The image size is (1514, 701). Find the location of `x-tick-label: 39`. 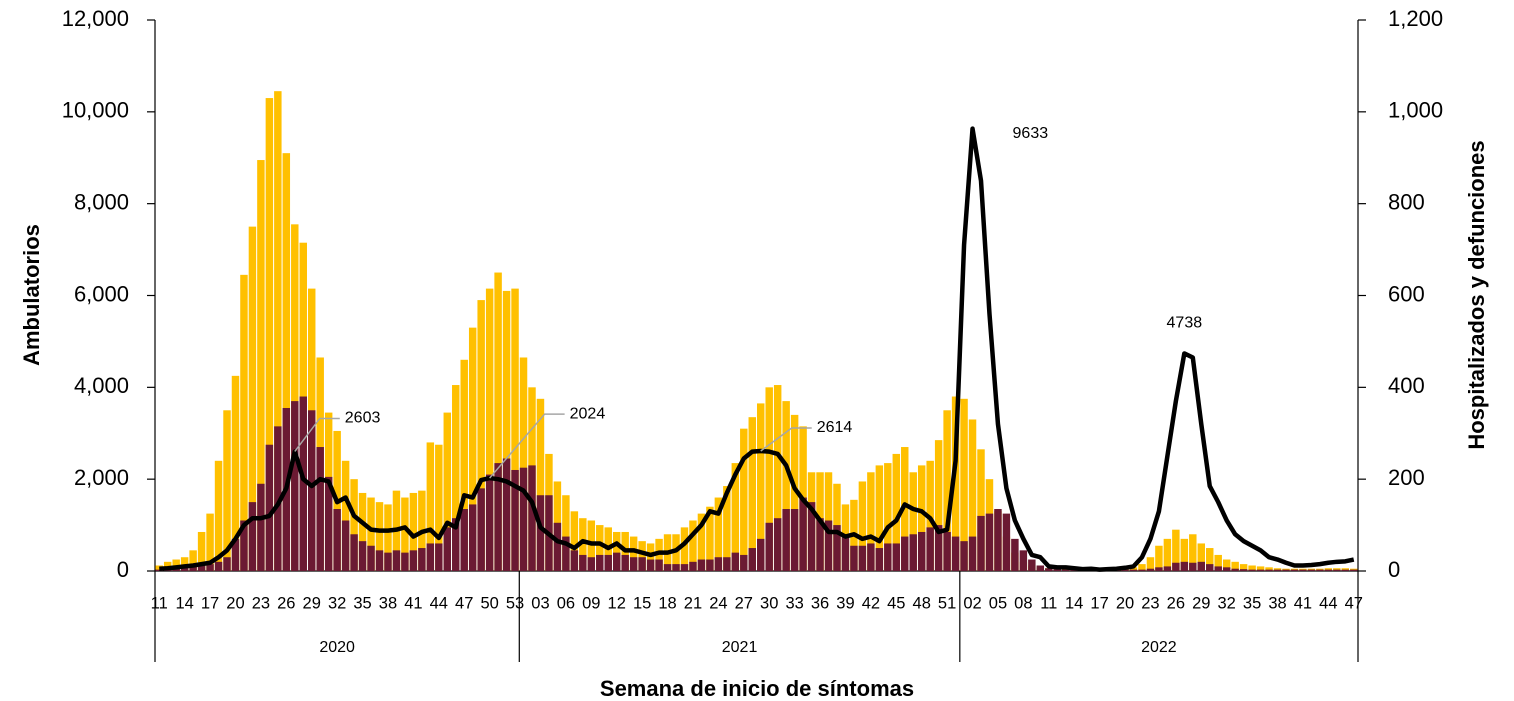

x-tick-label: 39 is located at coordinates (845, 603).